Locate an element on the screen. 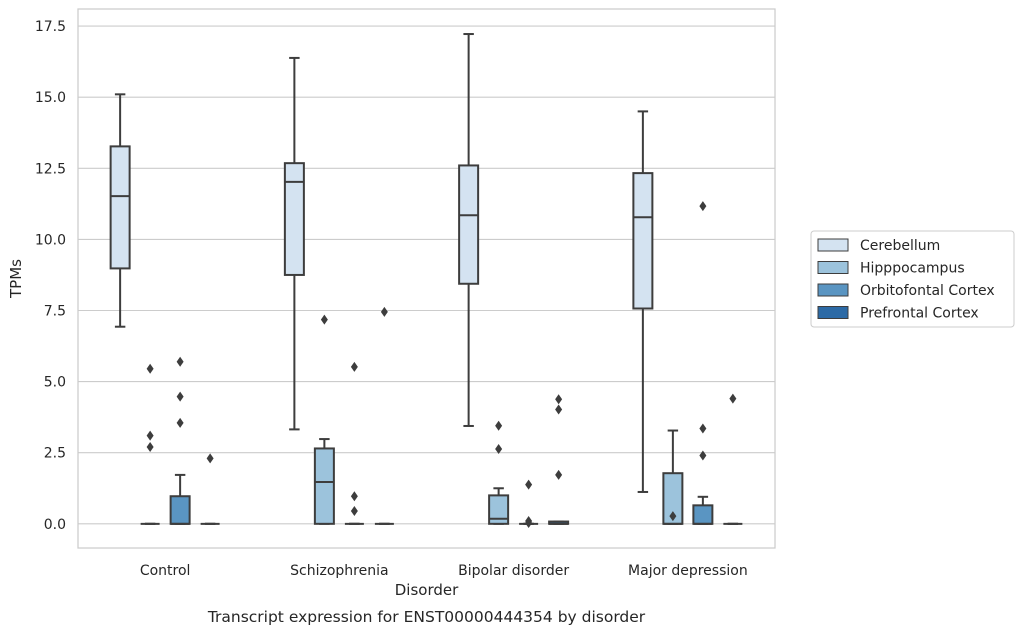 This screenshot has width=1023, height=634. y-tick-label: 15.0 is located at coordinates (50, 98).